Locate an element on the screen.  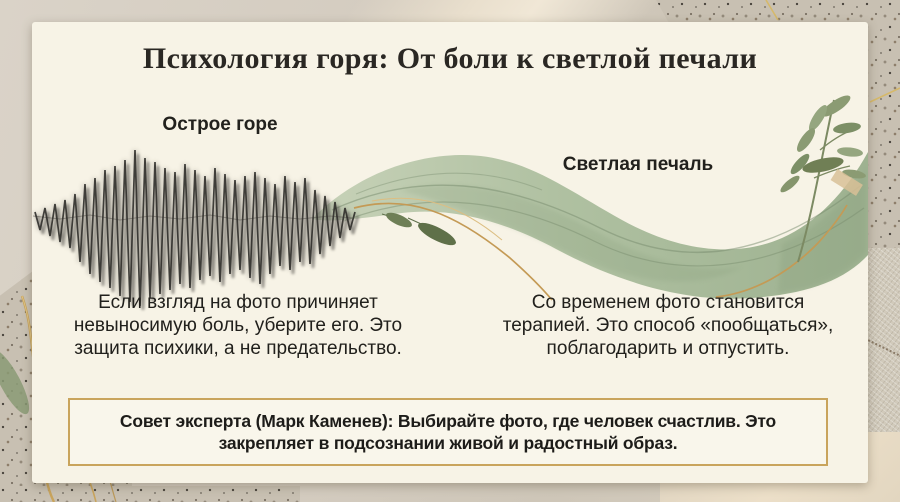
stone-texture-right-edge is located at coordinates (882, 131).